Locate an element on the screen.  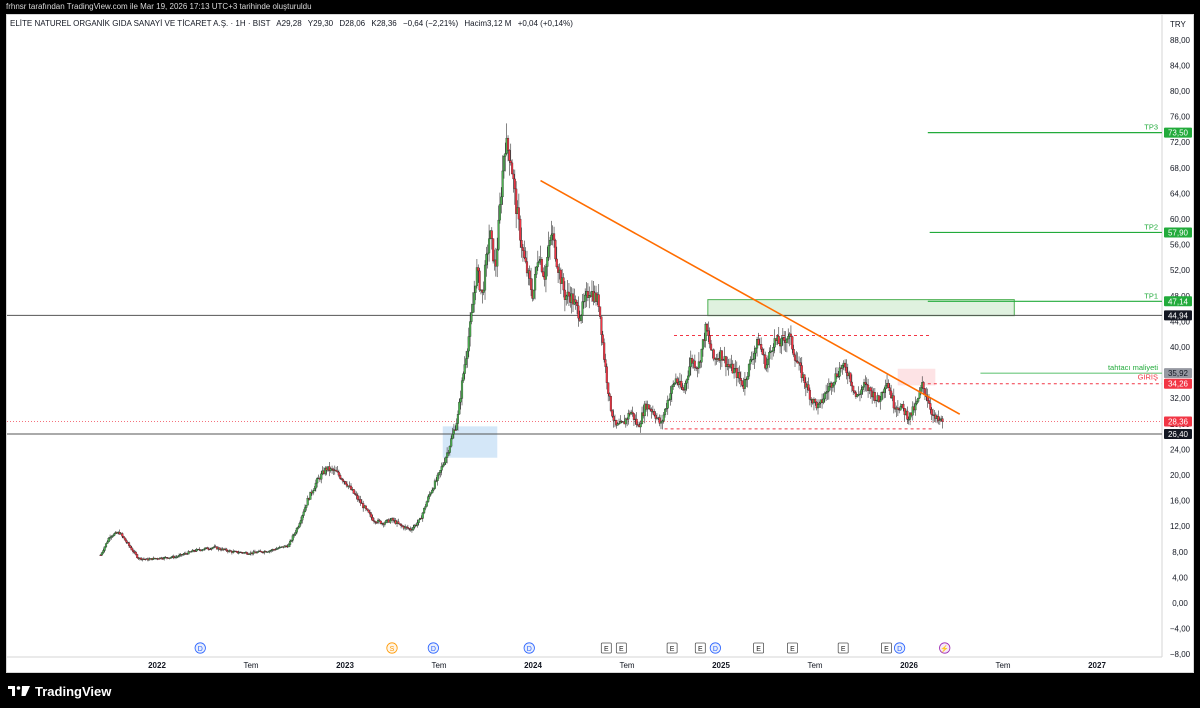
y-tick-label: 16,00 is located at coordinates (1180, 501).